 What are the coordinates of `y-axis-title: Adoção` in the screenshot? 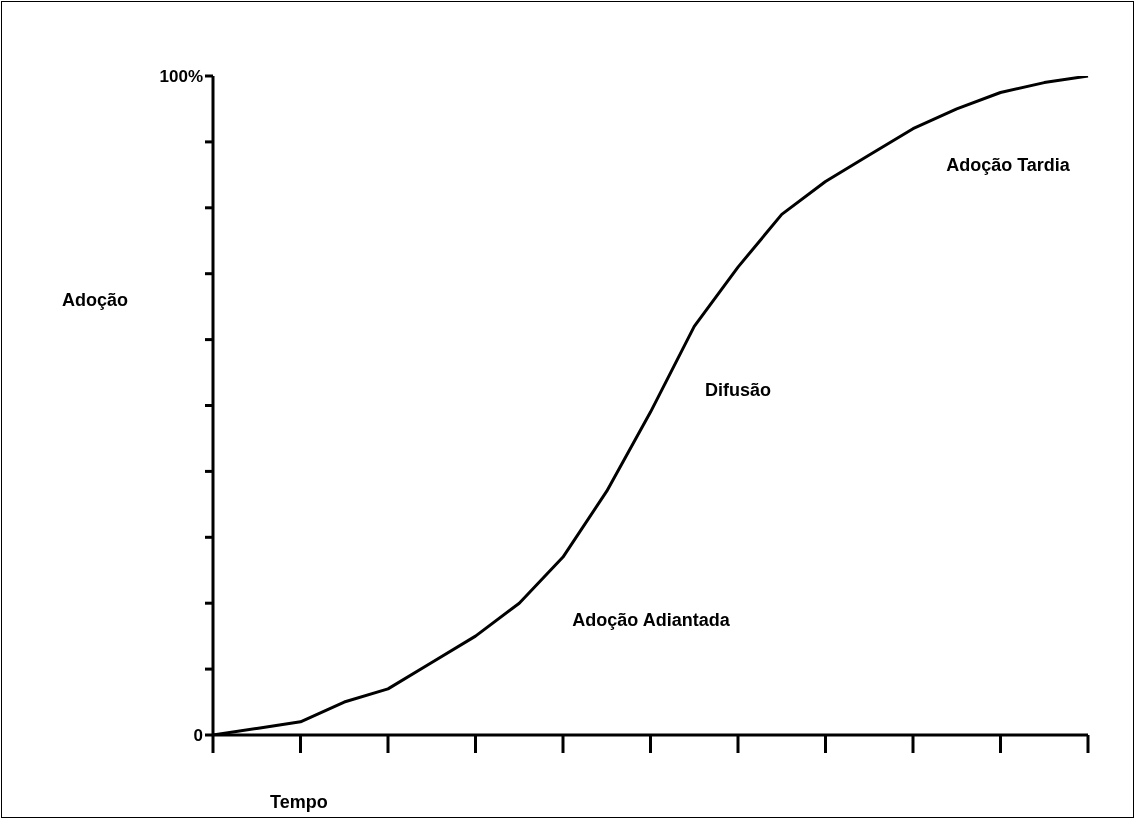 It's located at (95, 300).